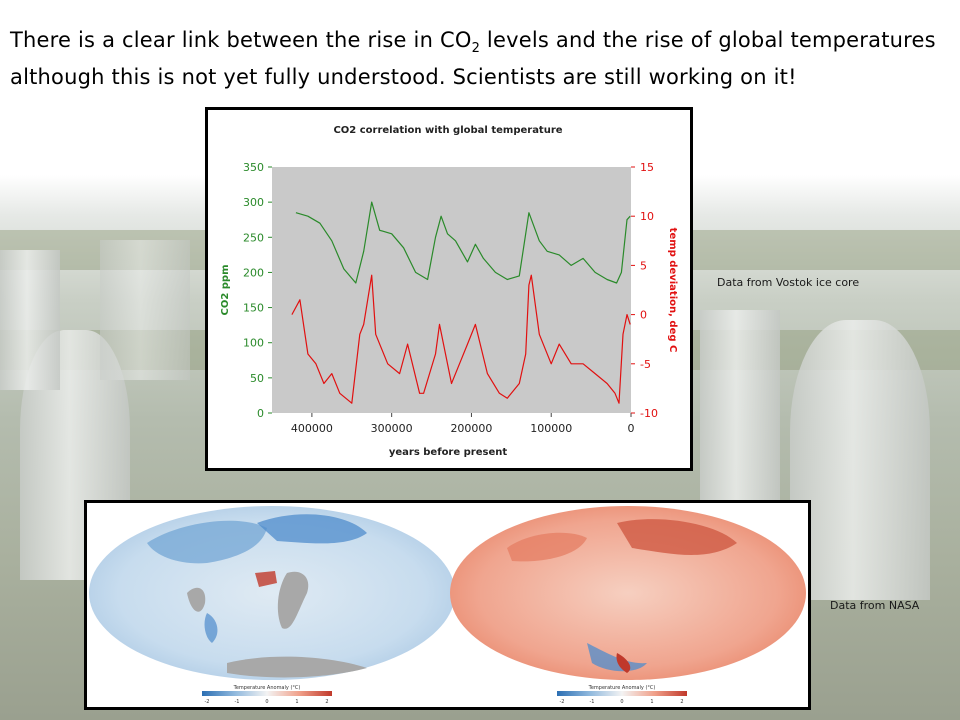  I want to click on x-axis-label: years before present, so click(448, 452).